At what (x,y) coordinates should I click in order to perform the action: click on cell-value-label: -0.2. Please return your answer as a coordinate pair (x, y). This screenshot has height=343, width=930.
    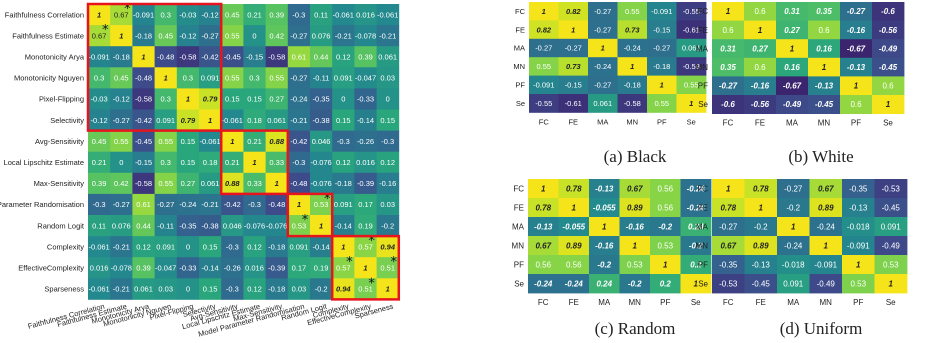
    Looking at the image, I should click on (761, 226).